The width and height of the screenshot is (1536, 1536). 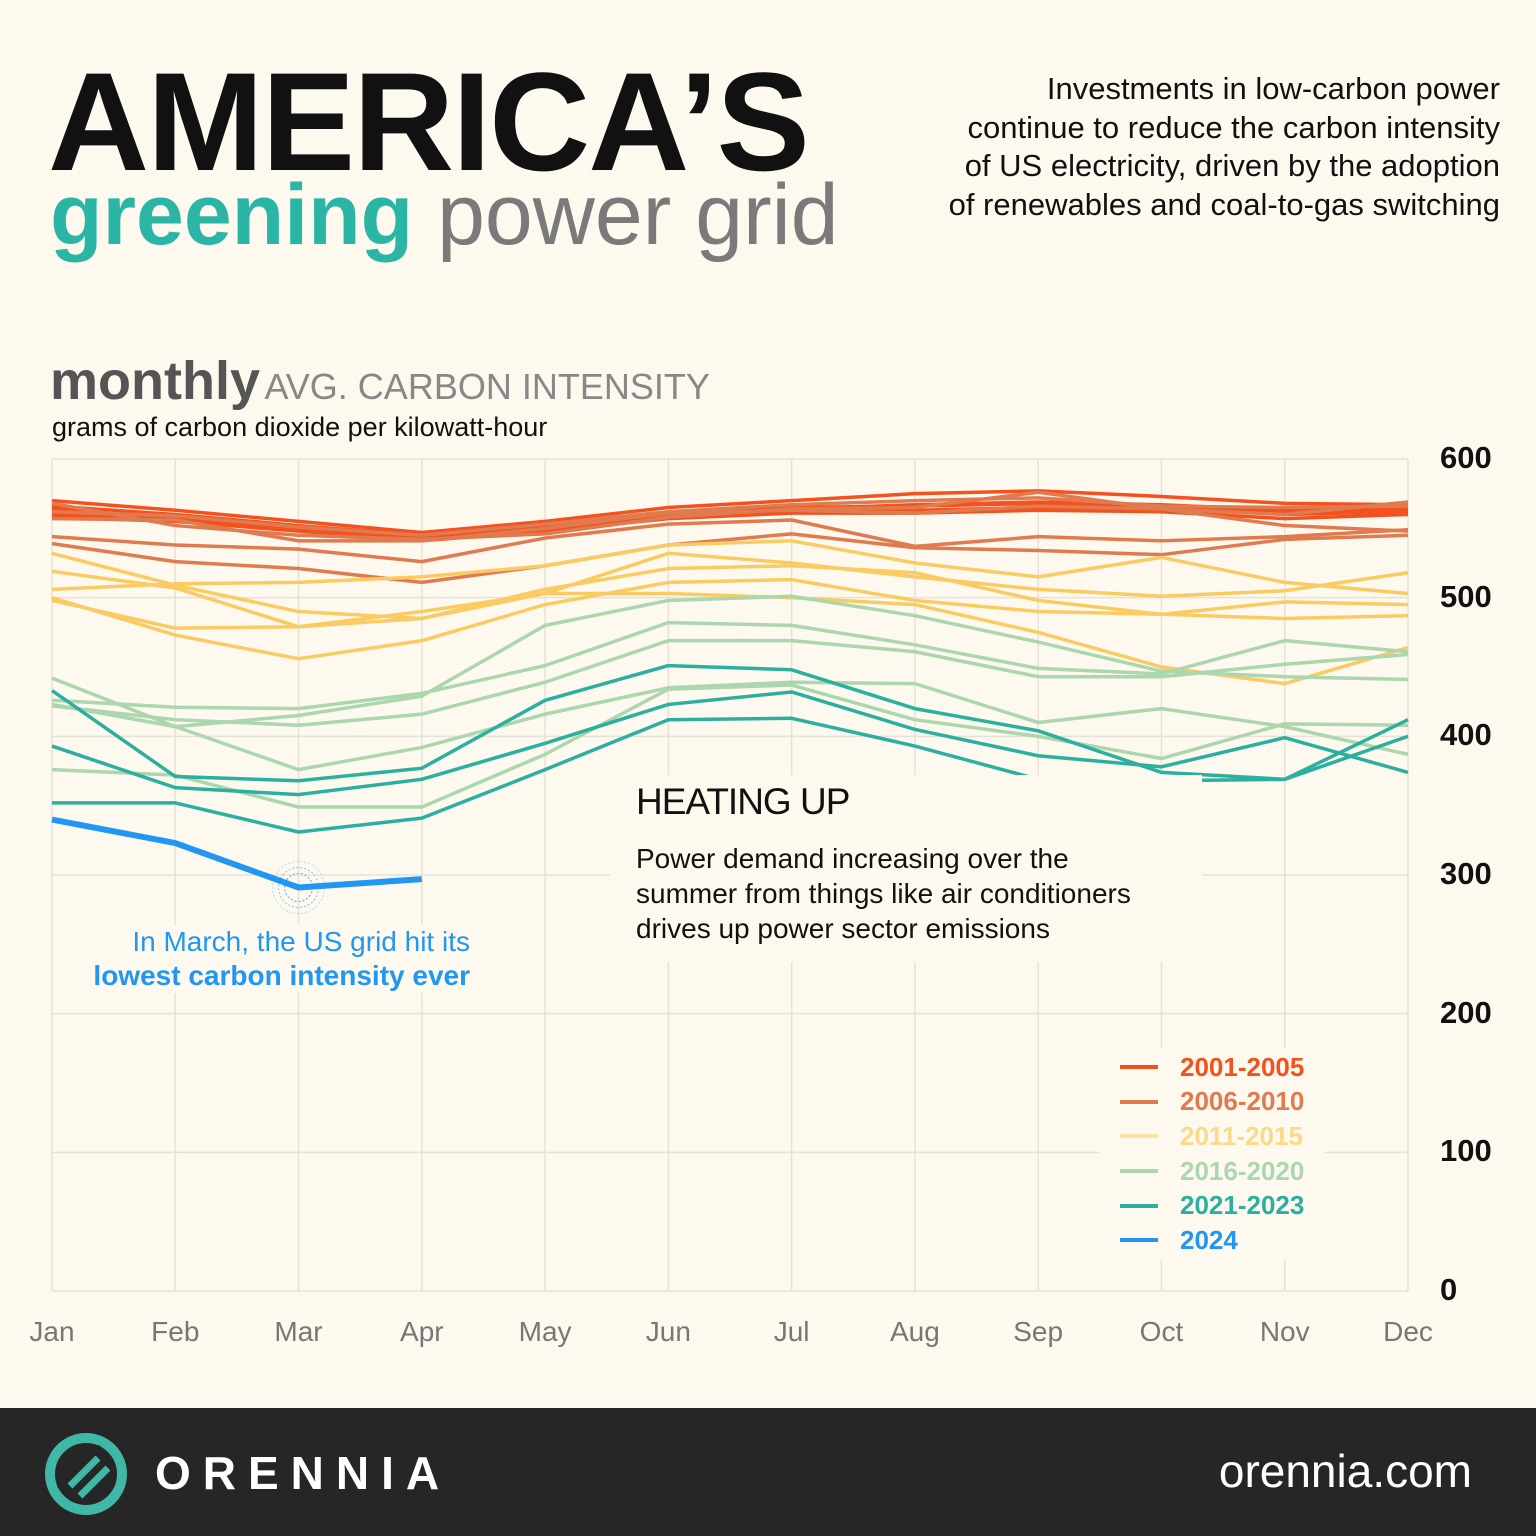 I want to click on legend-item: 2024, so click(x=1212, y=1240).